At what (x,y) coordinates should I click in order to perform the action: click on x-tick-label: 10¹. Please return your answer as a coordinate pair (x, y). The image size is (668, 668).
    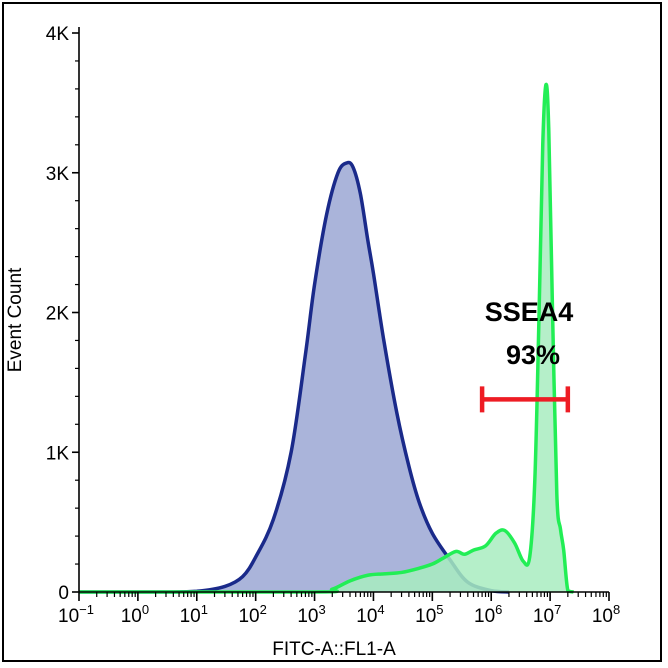
    Looking at the image, I should click on (194, 614).